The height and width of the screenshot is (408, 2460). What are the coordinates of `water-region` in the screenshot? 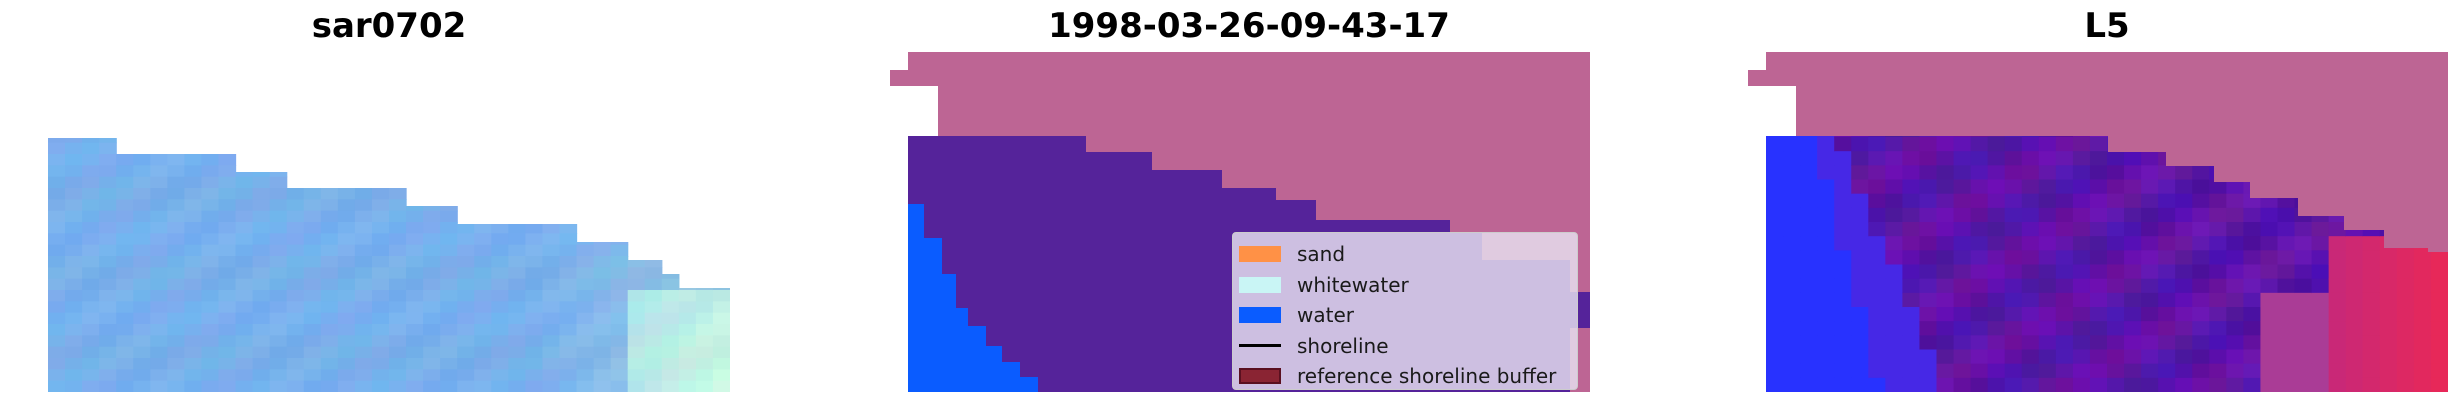 It's located at (973, 298).